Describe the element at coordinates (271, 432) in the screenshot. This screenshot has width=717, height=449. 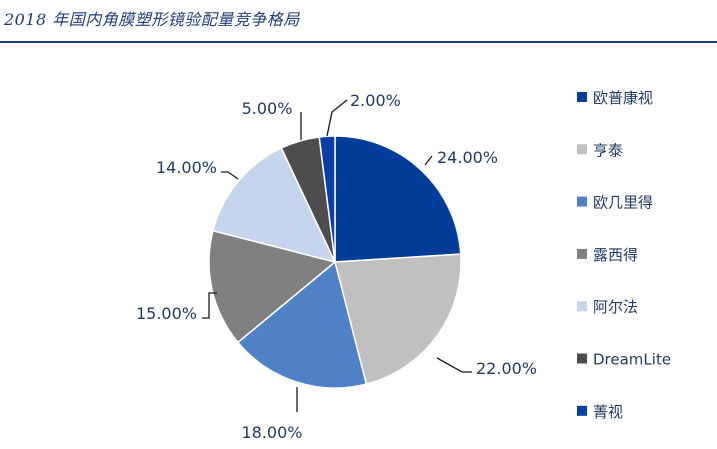
I see `data-label: 18.00%` at that location.